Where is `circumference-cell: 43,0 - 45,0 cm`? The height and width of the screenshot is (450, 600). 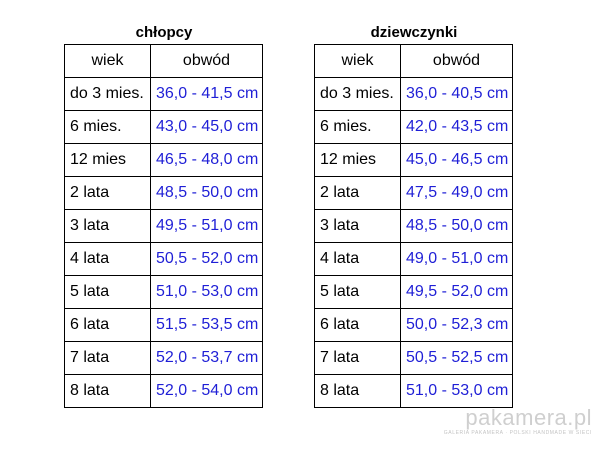
circumference-cell: 43,0 - 45,0 cm is located at coordinates (206, 127).